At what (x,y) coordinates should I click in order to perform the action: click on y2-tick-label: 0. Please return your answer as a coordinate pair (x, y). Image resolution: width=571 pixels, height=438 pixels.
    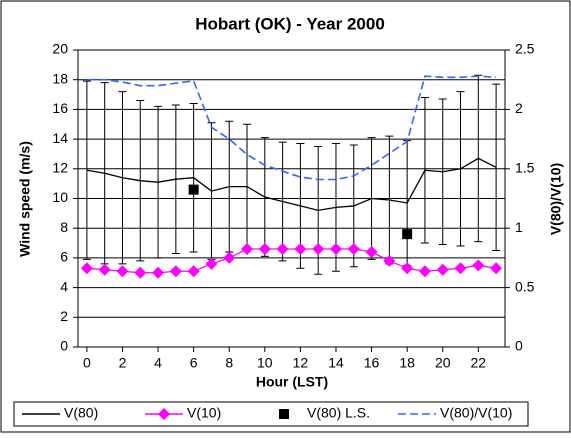
    Looking at the image, I should click on (519, 346).